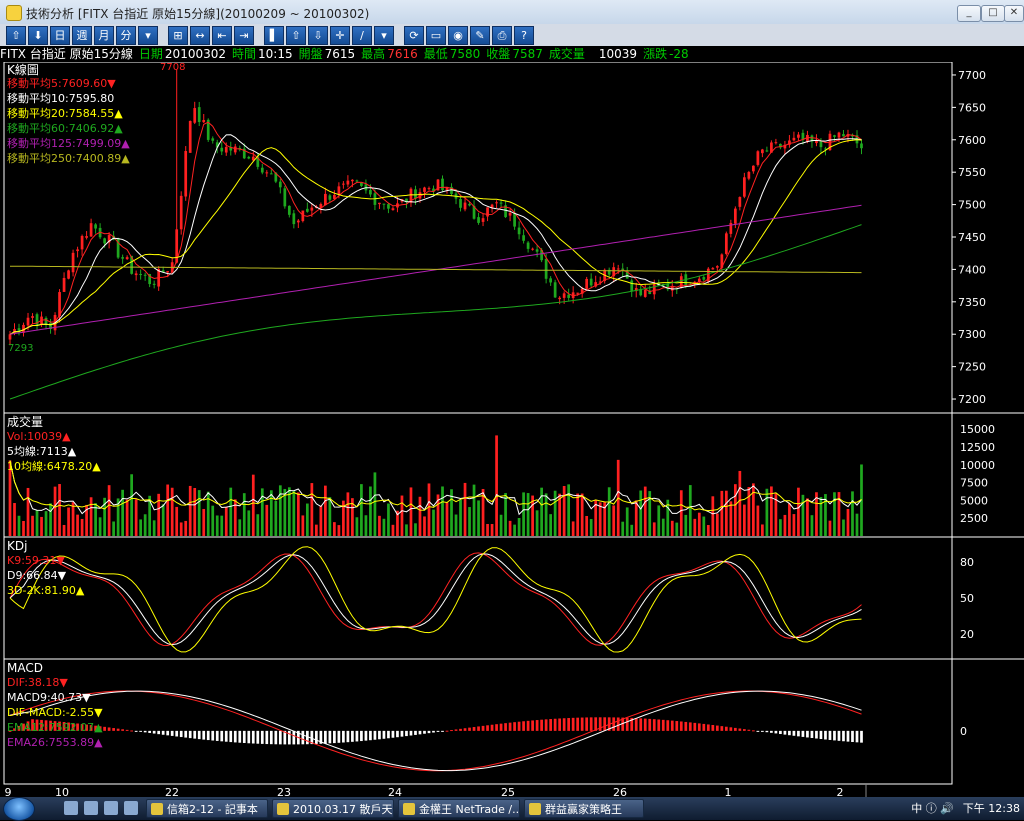 The width and height of the screenshot is (1024, 821). What do you see at coordinates (524, 35) in the screenshot?
I see `toolbar-button: ?` at bounding box center [524, 35].